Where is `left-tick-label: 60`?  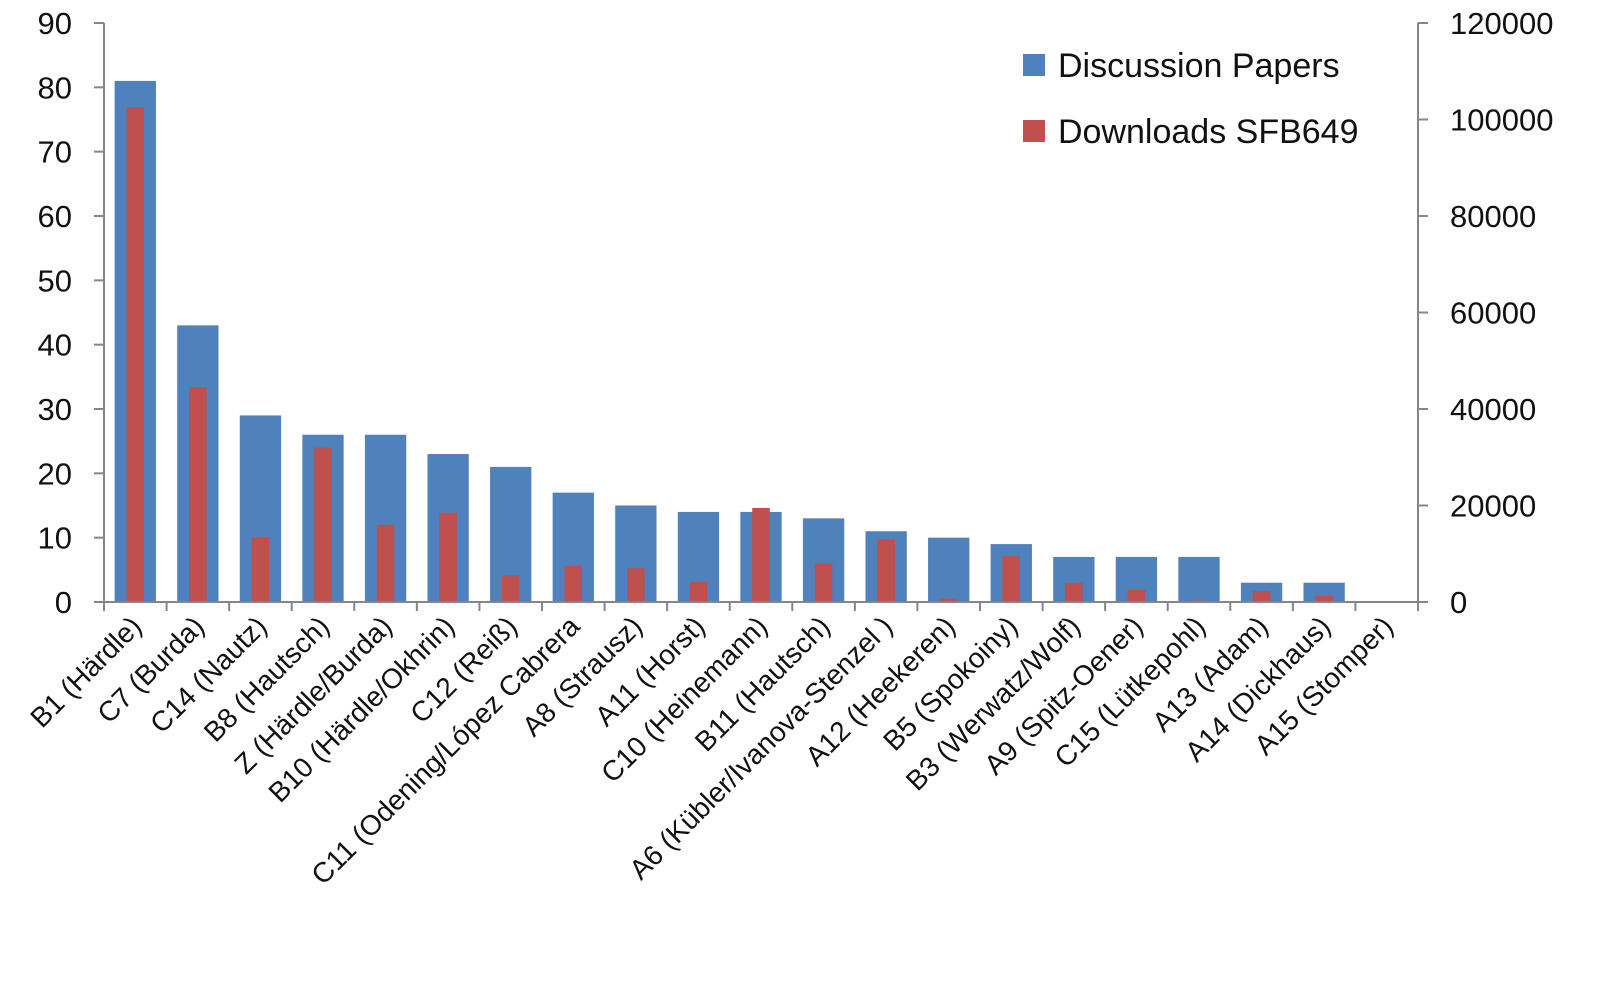
left-tick-label: 60 is located at coordinates (55, 216).